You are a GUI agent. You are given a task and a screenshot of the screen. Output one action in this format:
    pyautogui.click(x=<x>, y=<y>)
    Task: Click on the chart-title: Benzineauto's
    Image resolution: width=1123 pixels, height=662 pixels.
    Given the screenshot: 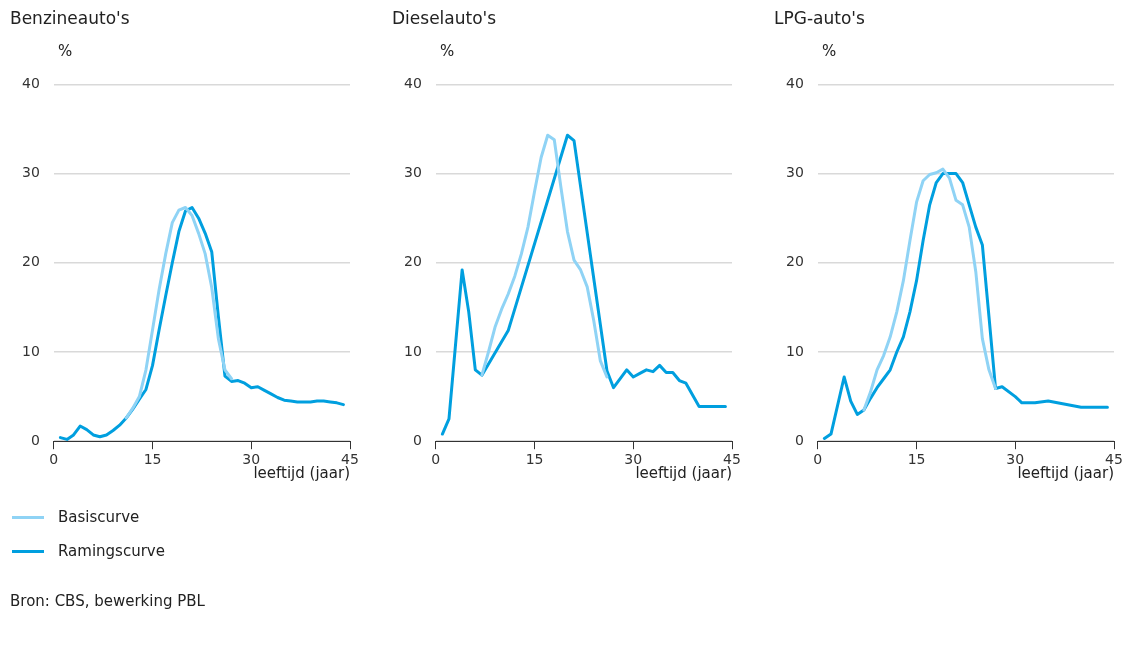 What is the action you would take?
    pyautogui.click(x=70, y=19)
    